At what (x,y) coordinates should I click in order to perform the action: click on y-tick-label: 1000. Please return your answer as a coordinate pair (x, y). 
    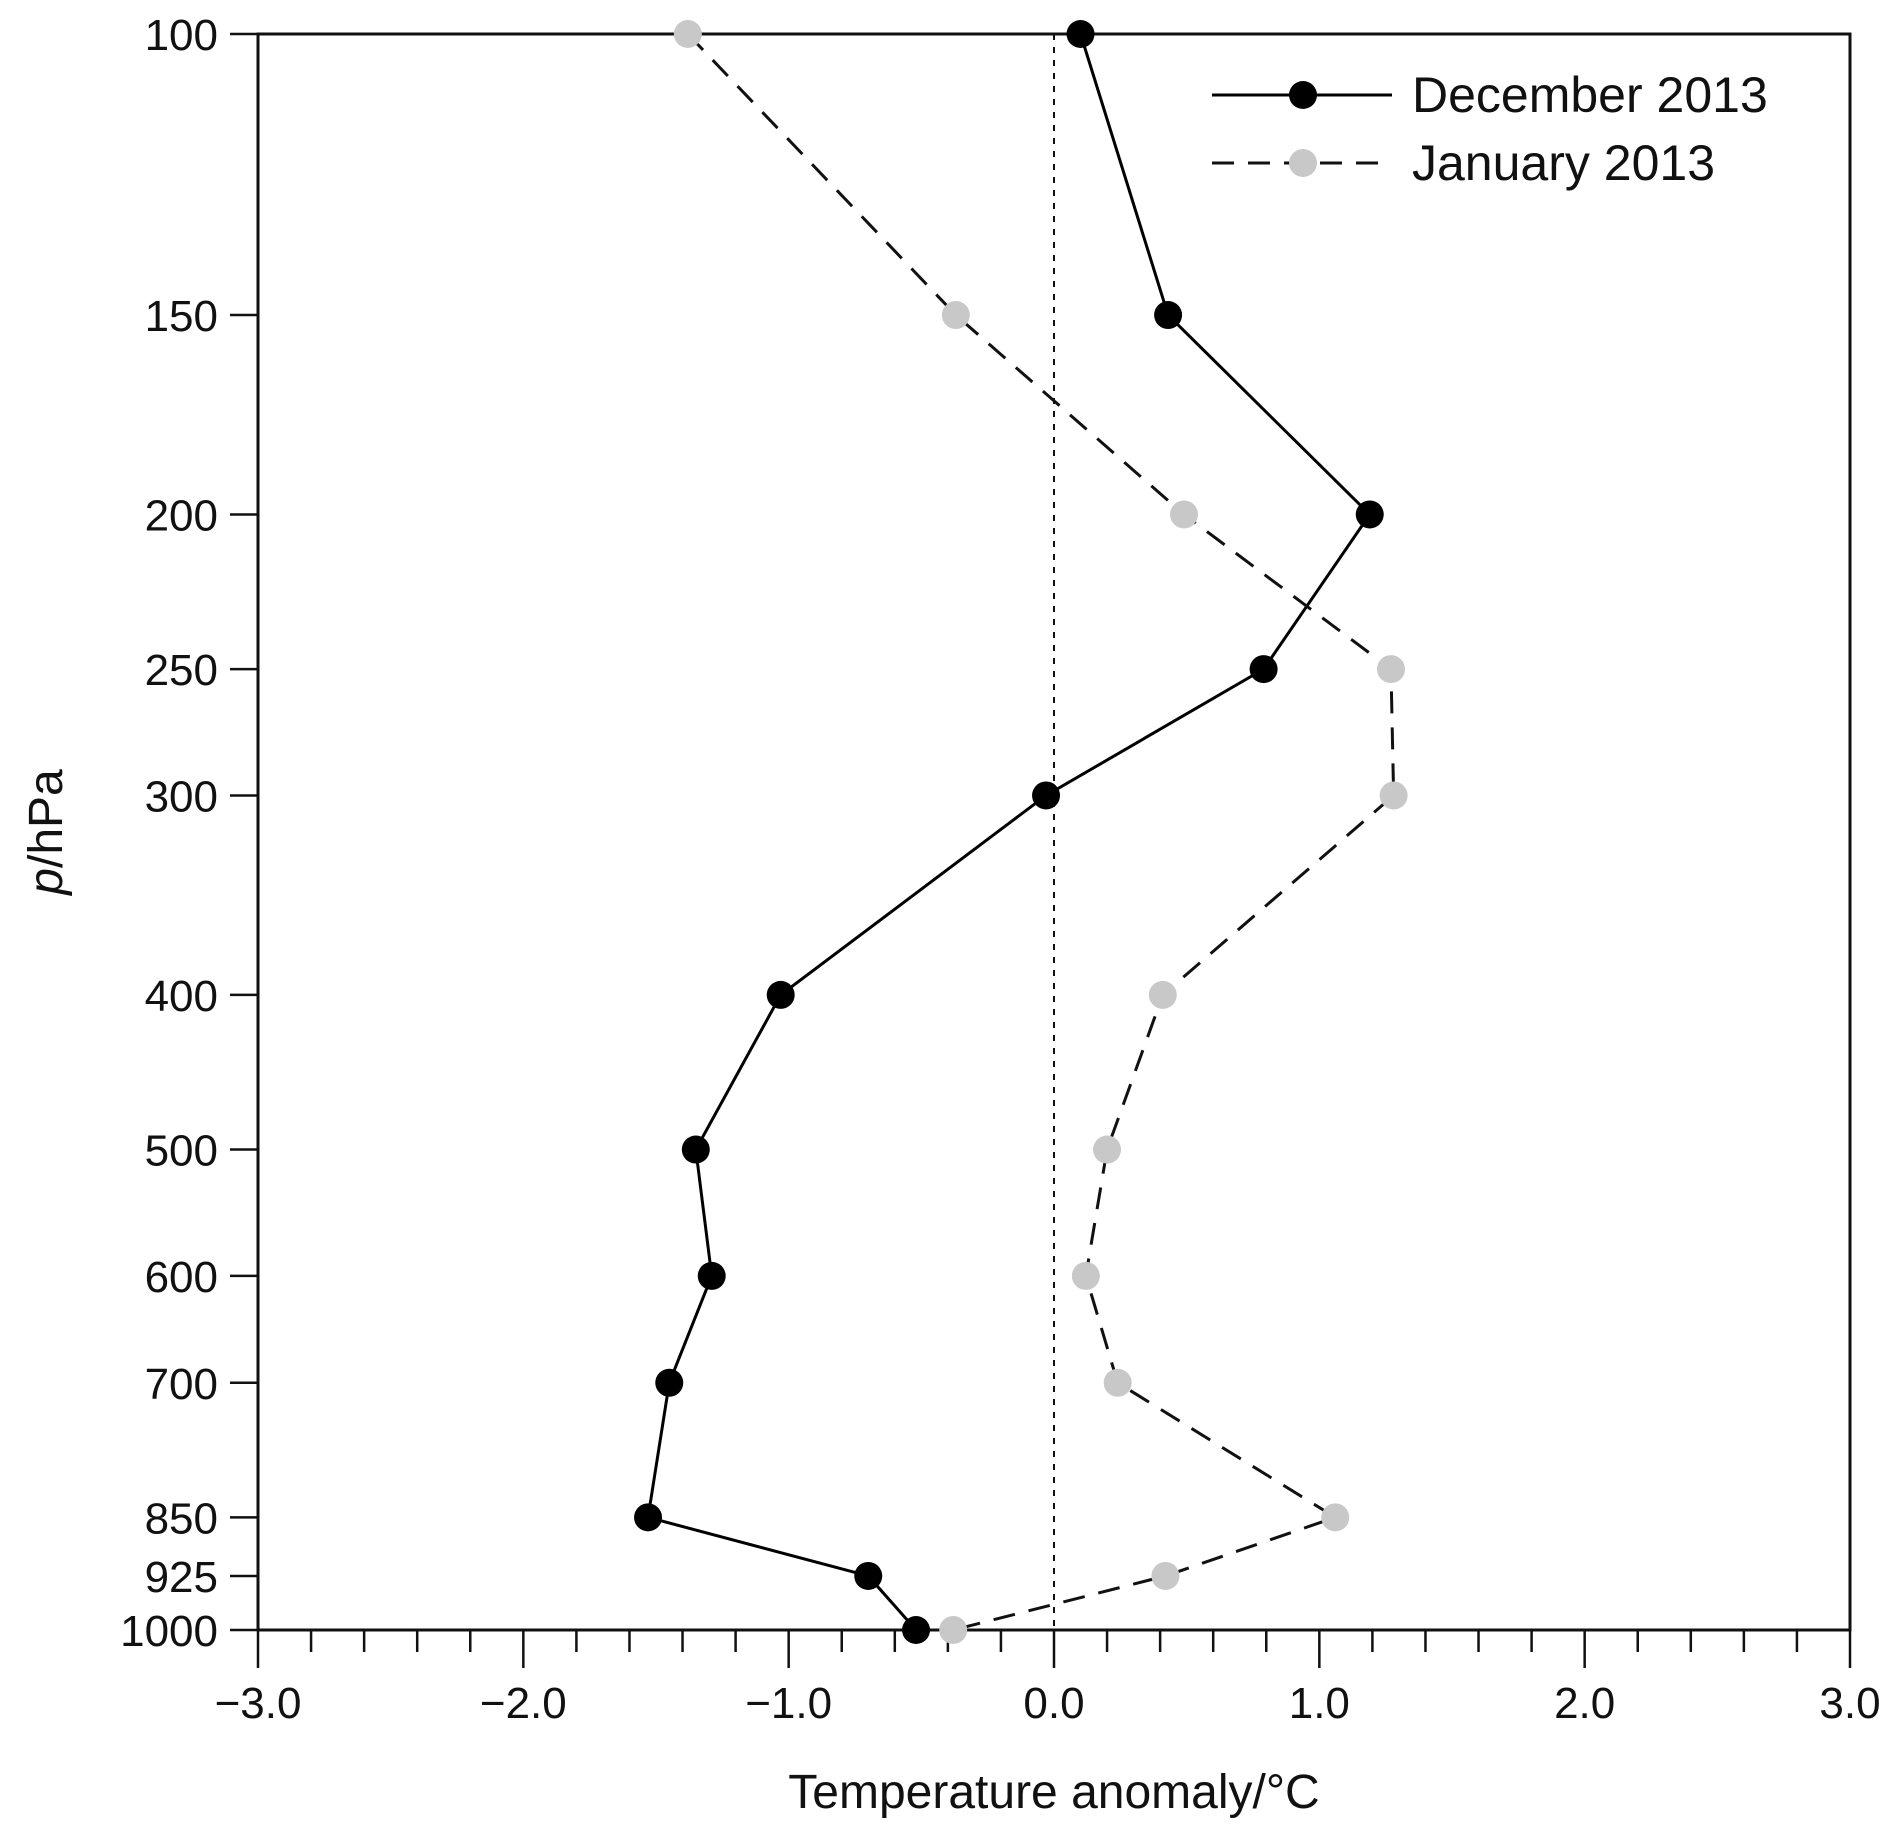
    Looking at the image, I should click on (169, 1631).